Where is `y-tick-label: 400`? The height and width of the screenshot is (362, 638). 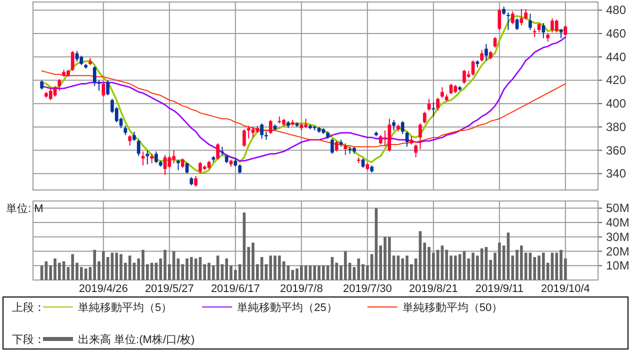 y-tick-label: 400 is located at coordinates (616, 103).